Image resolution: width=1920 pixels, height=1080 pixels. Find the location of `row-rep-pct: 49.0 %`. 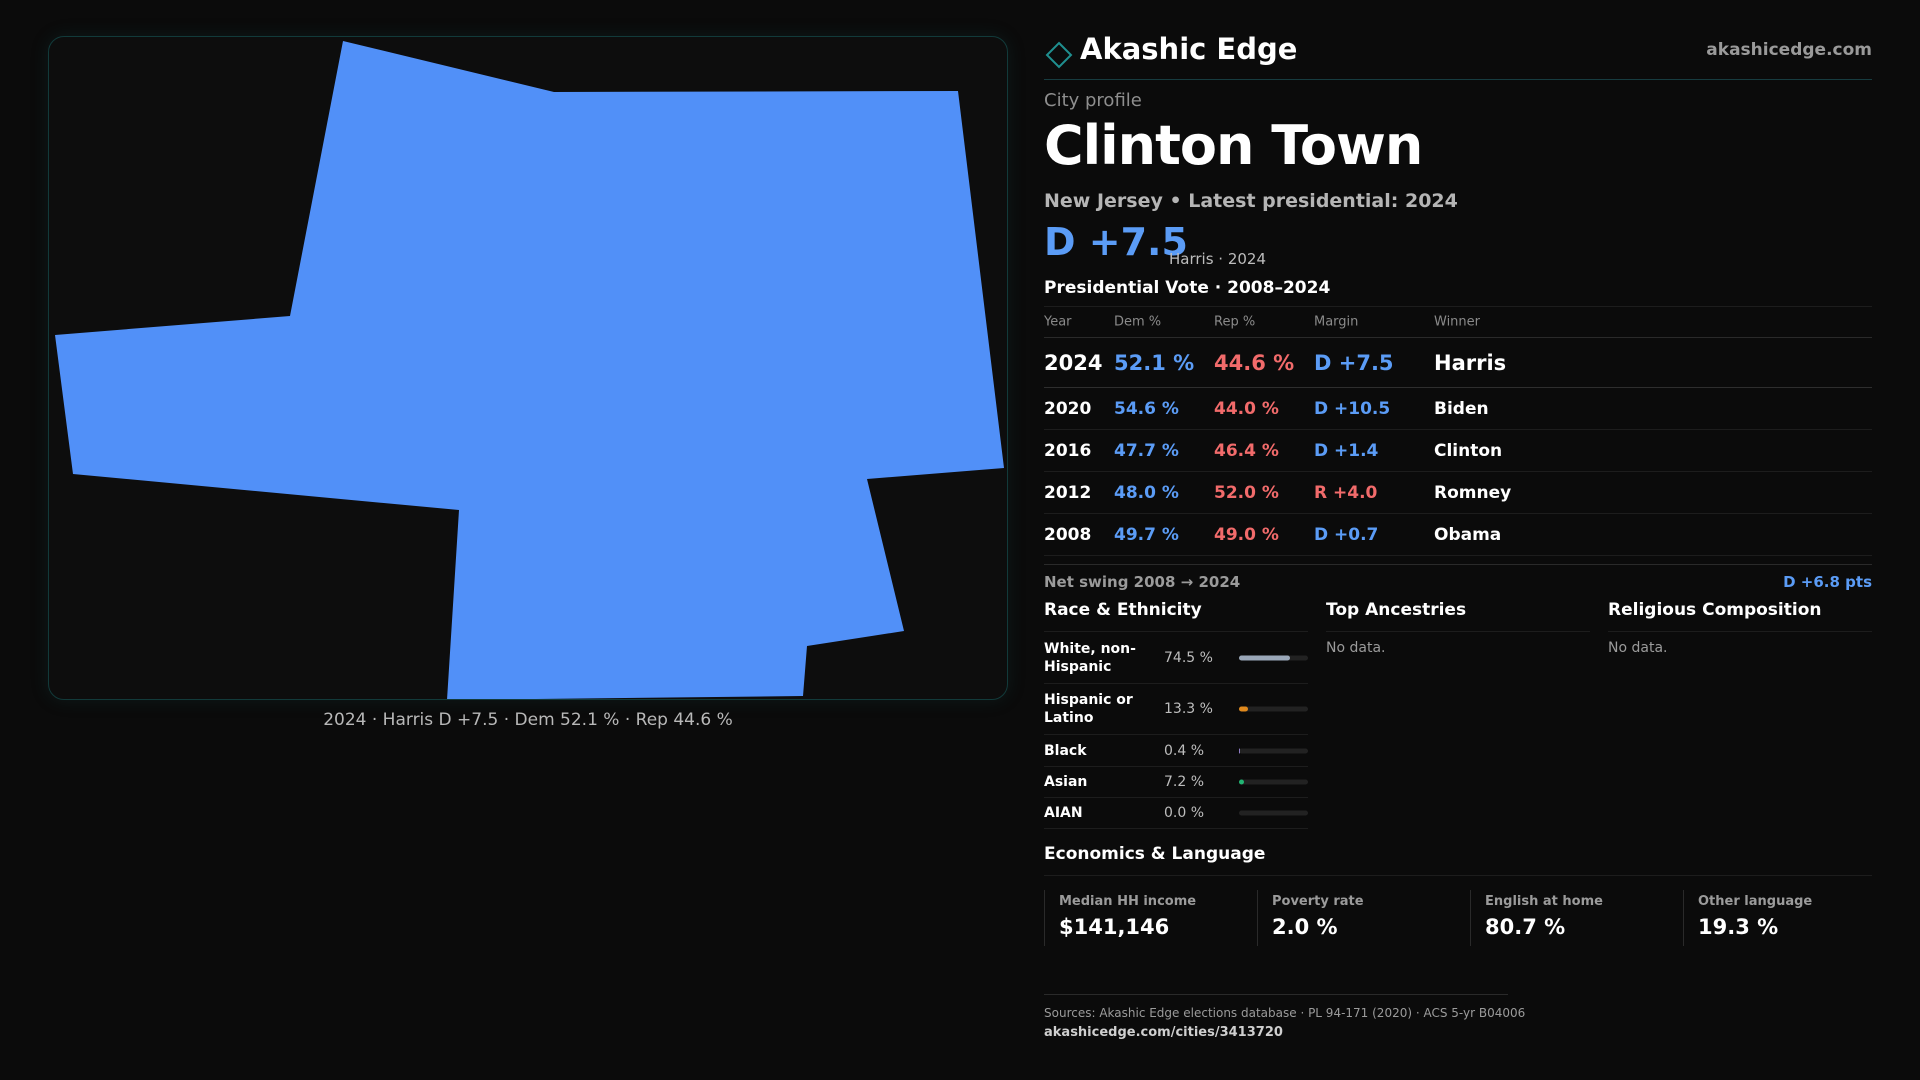

row-rep-pct: 49.0 % is located at coordinates (1246, 534).